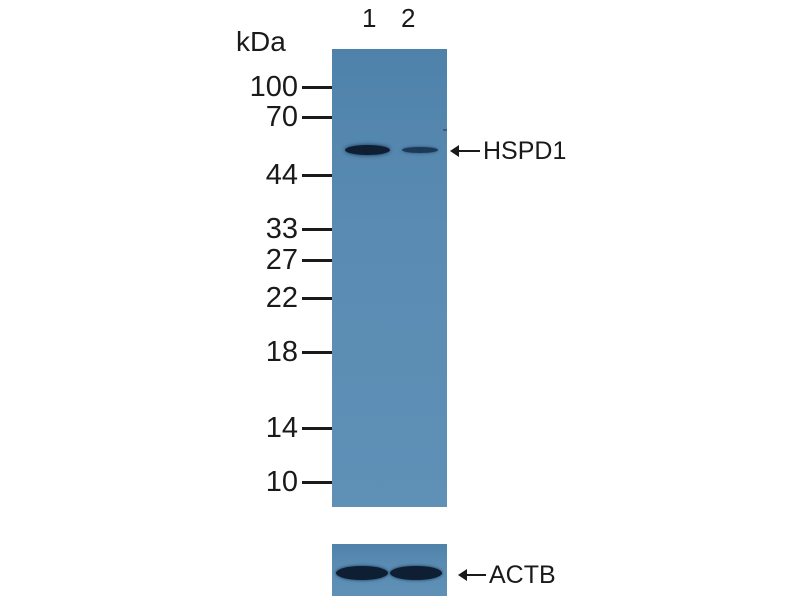  What do you see at coordinates (389, 278) in the screenshot?
I see `main-blot-membrane` at bounding box center [389, 278].